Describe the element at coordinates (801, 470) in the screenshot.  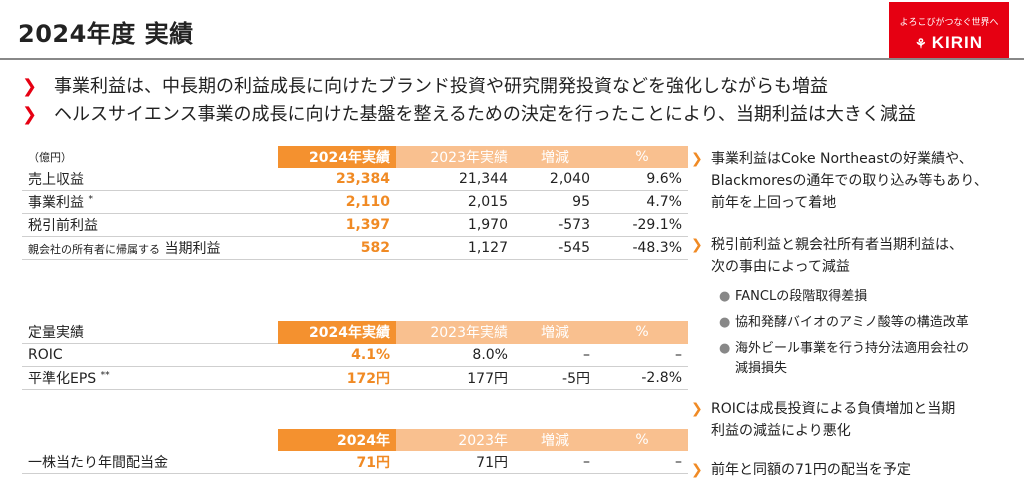
I see `note-dividend: ❯ 前年と同額の71円の配当を予定` at that location.